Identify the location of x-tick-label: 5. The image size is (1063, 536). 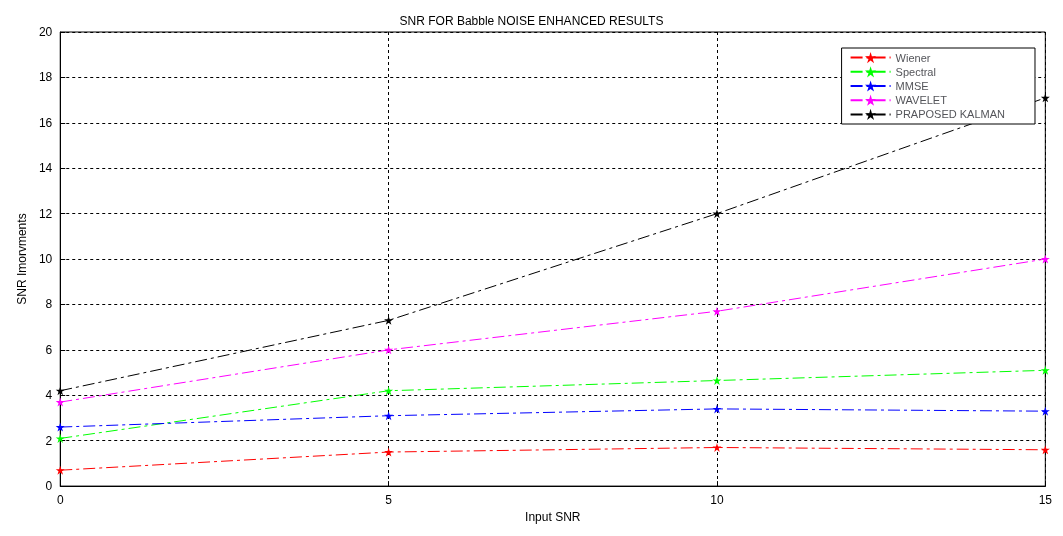
(389, 500).